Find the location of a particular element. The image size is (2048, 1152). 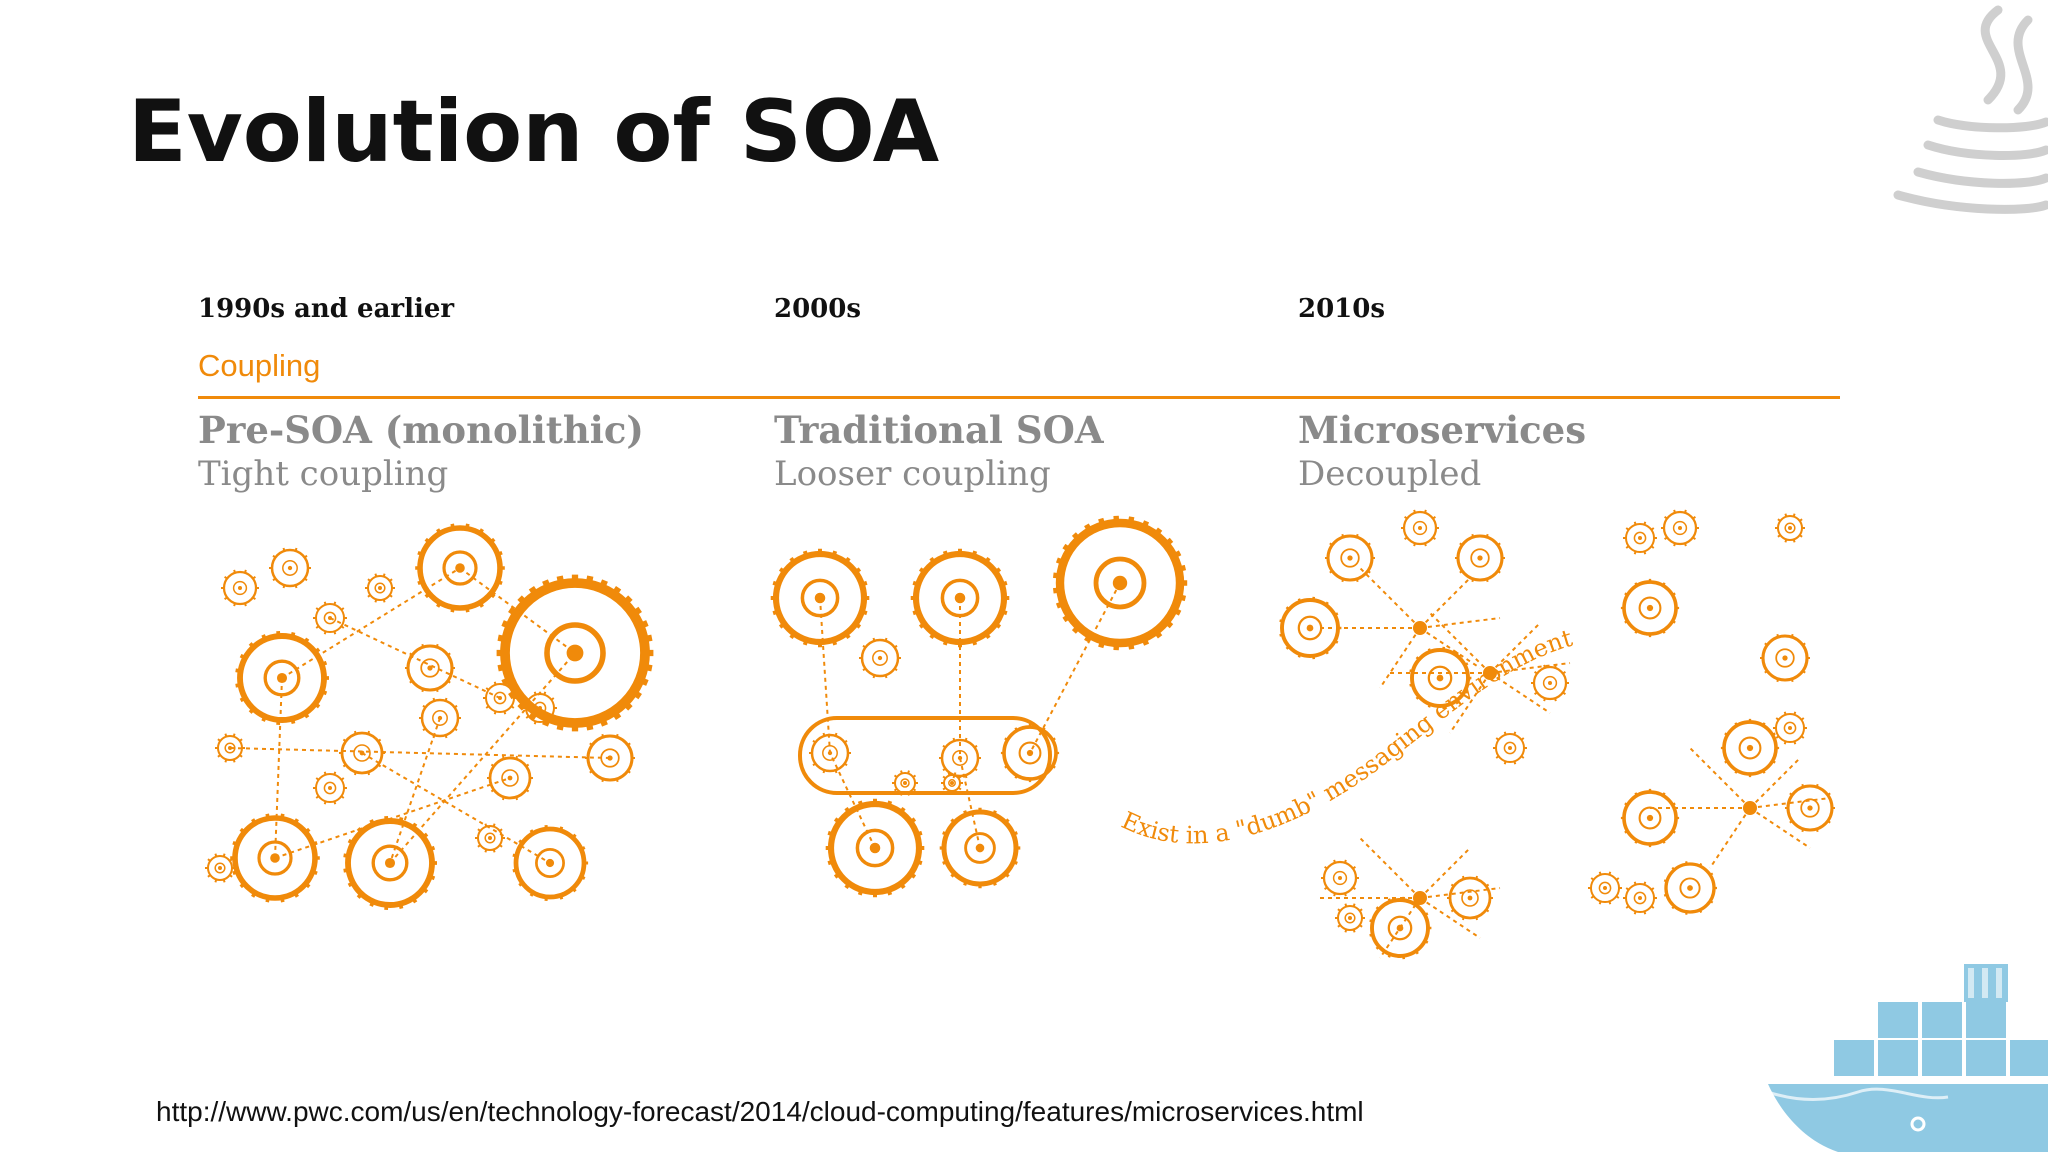

service-bus is located at coordinates (925, 755).